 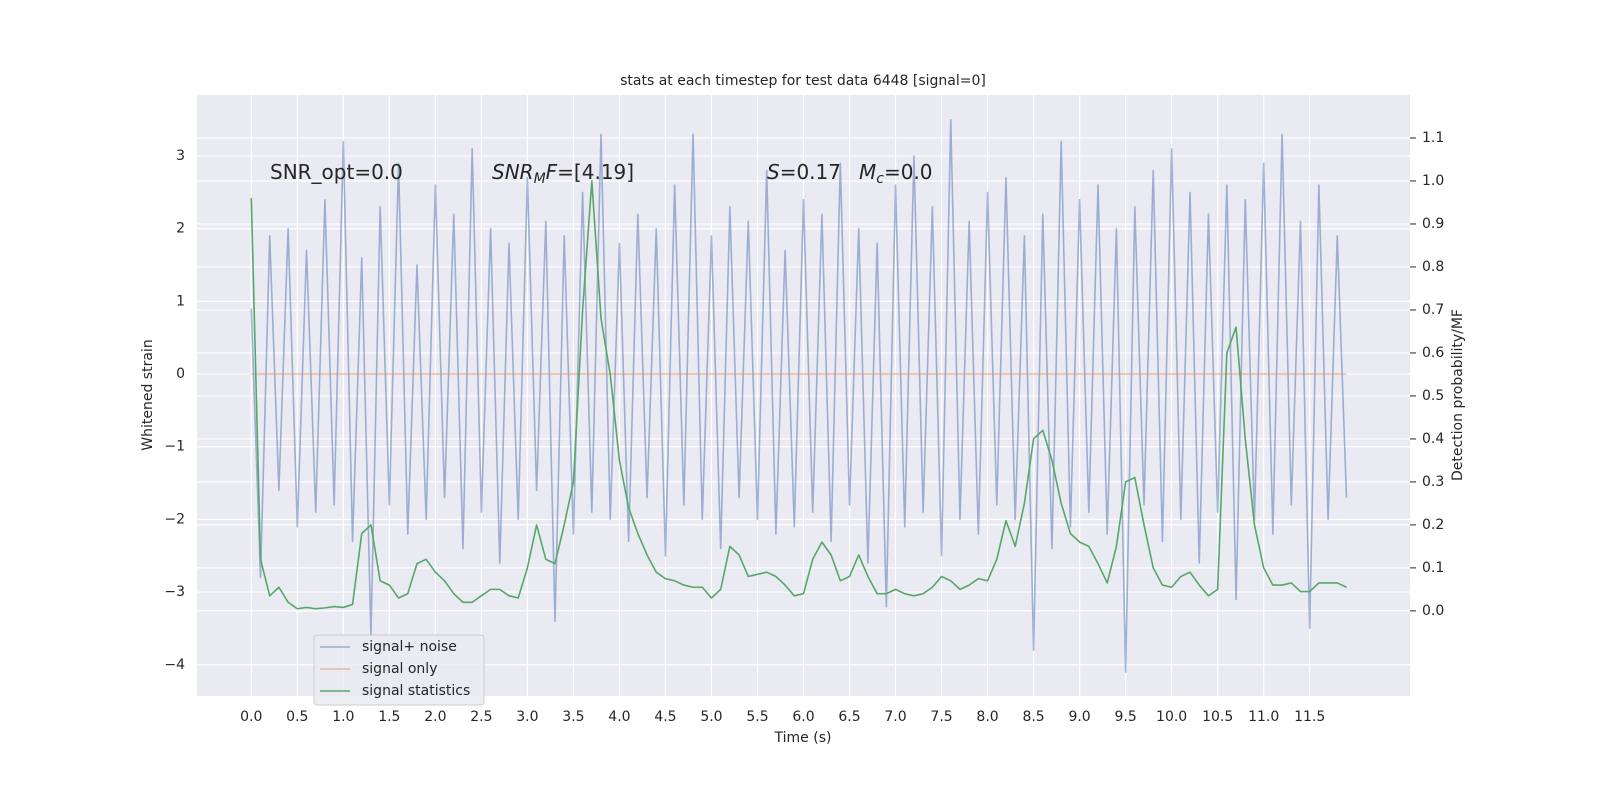 What do you see at coordinates (180, 301) in the screenshot?
I see `y-tick-label: 1` at bounding box center [180, 301].